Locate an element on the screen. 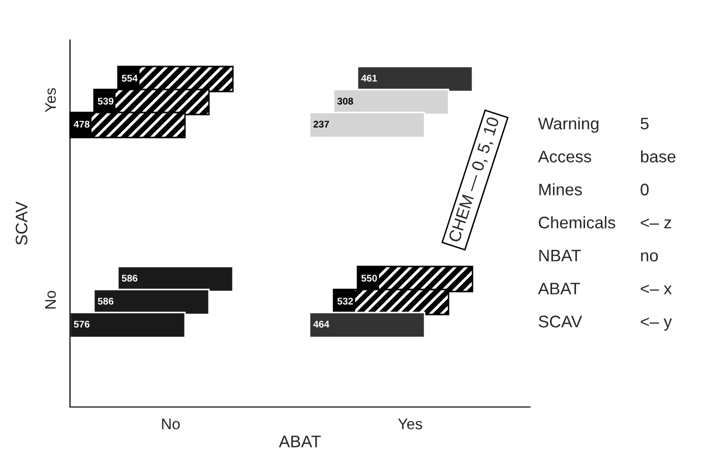 The width and height of the screenshot is (701, 457). text: base is located at coordinates (658, 156).